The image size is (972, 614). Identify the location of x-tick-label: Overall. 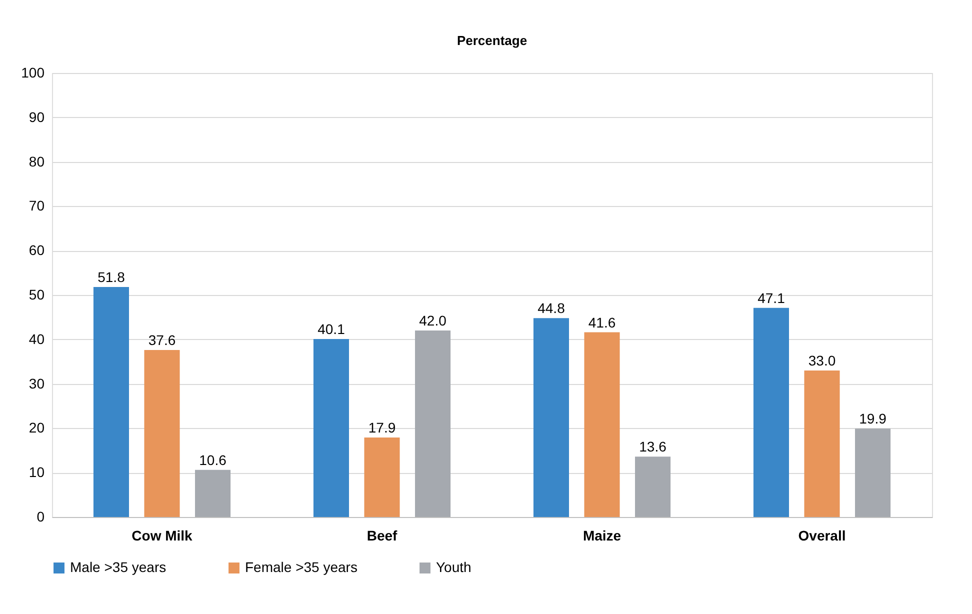
(822, 536).